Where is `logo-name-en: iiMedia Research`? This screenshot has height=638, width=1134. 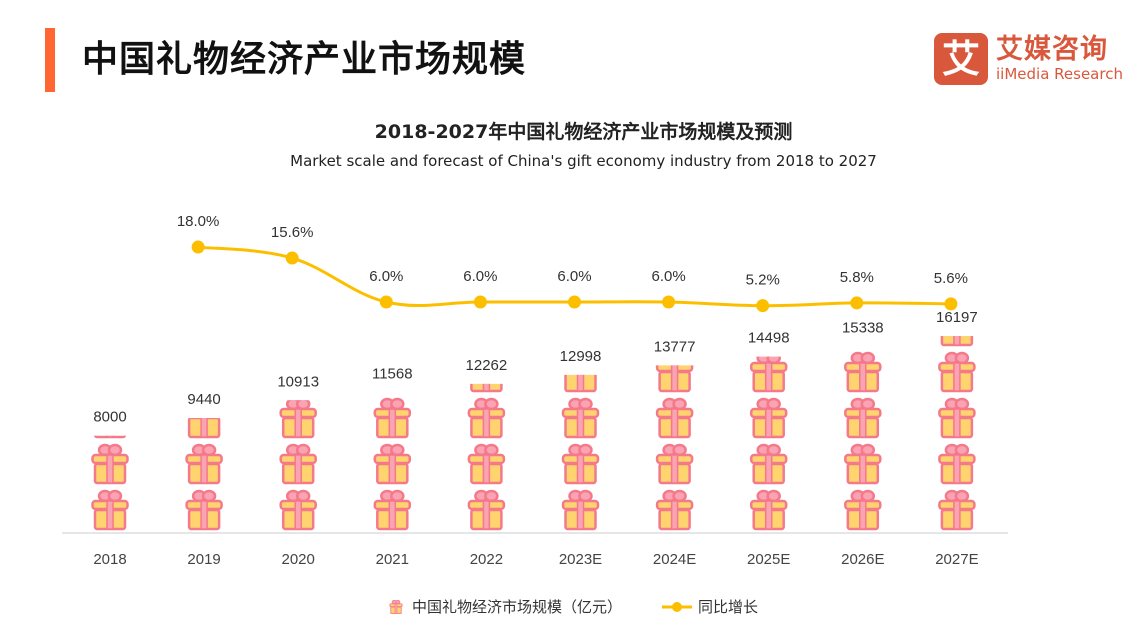
logo-name-en: iiMedia Research is located at coordinates (1059, 74).